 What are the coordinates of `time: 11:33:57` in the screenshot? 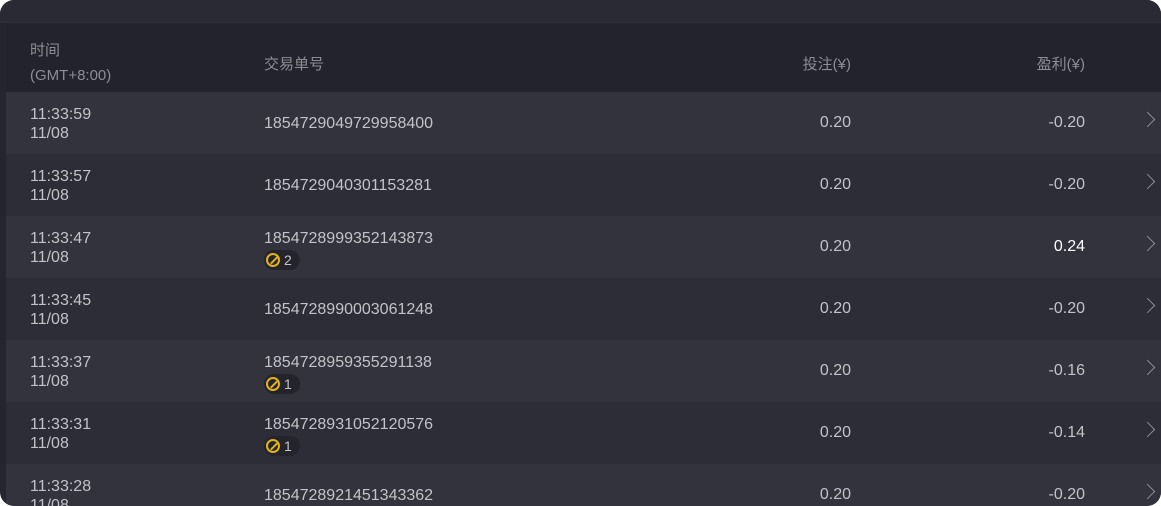 It's located at (61, 176).